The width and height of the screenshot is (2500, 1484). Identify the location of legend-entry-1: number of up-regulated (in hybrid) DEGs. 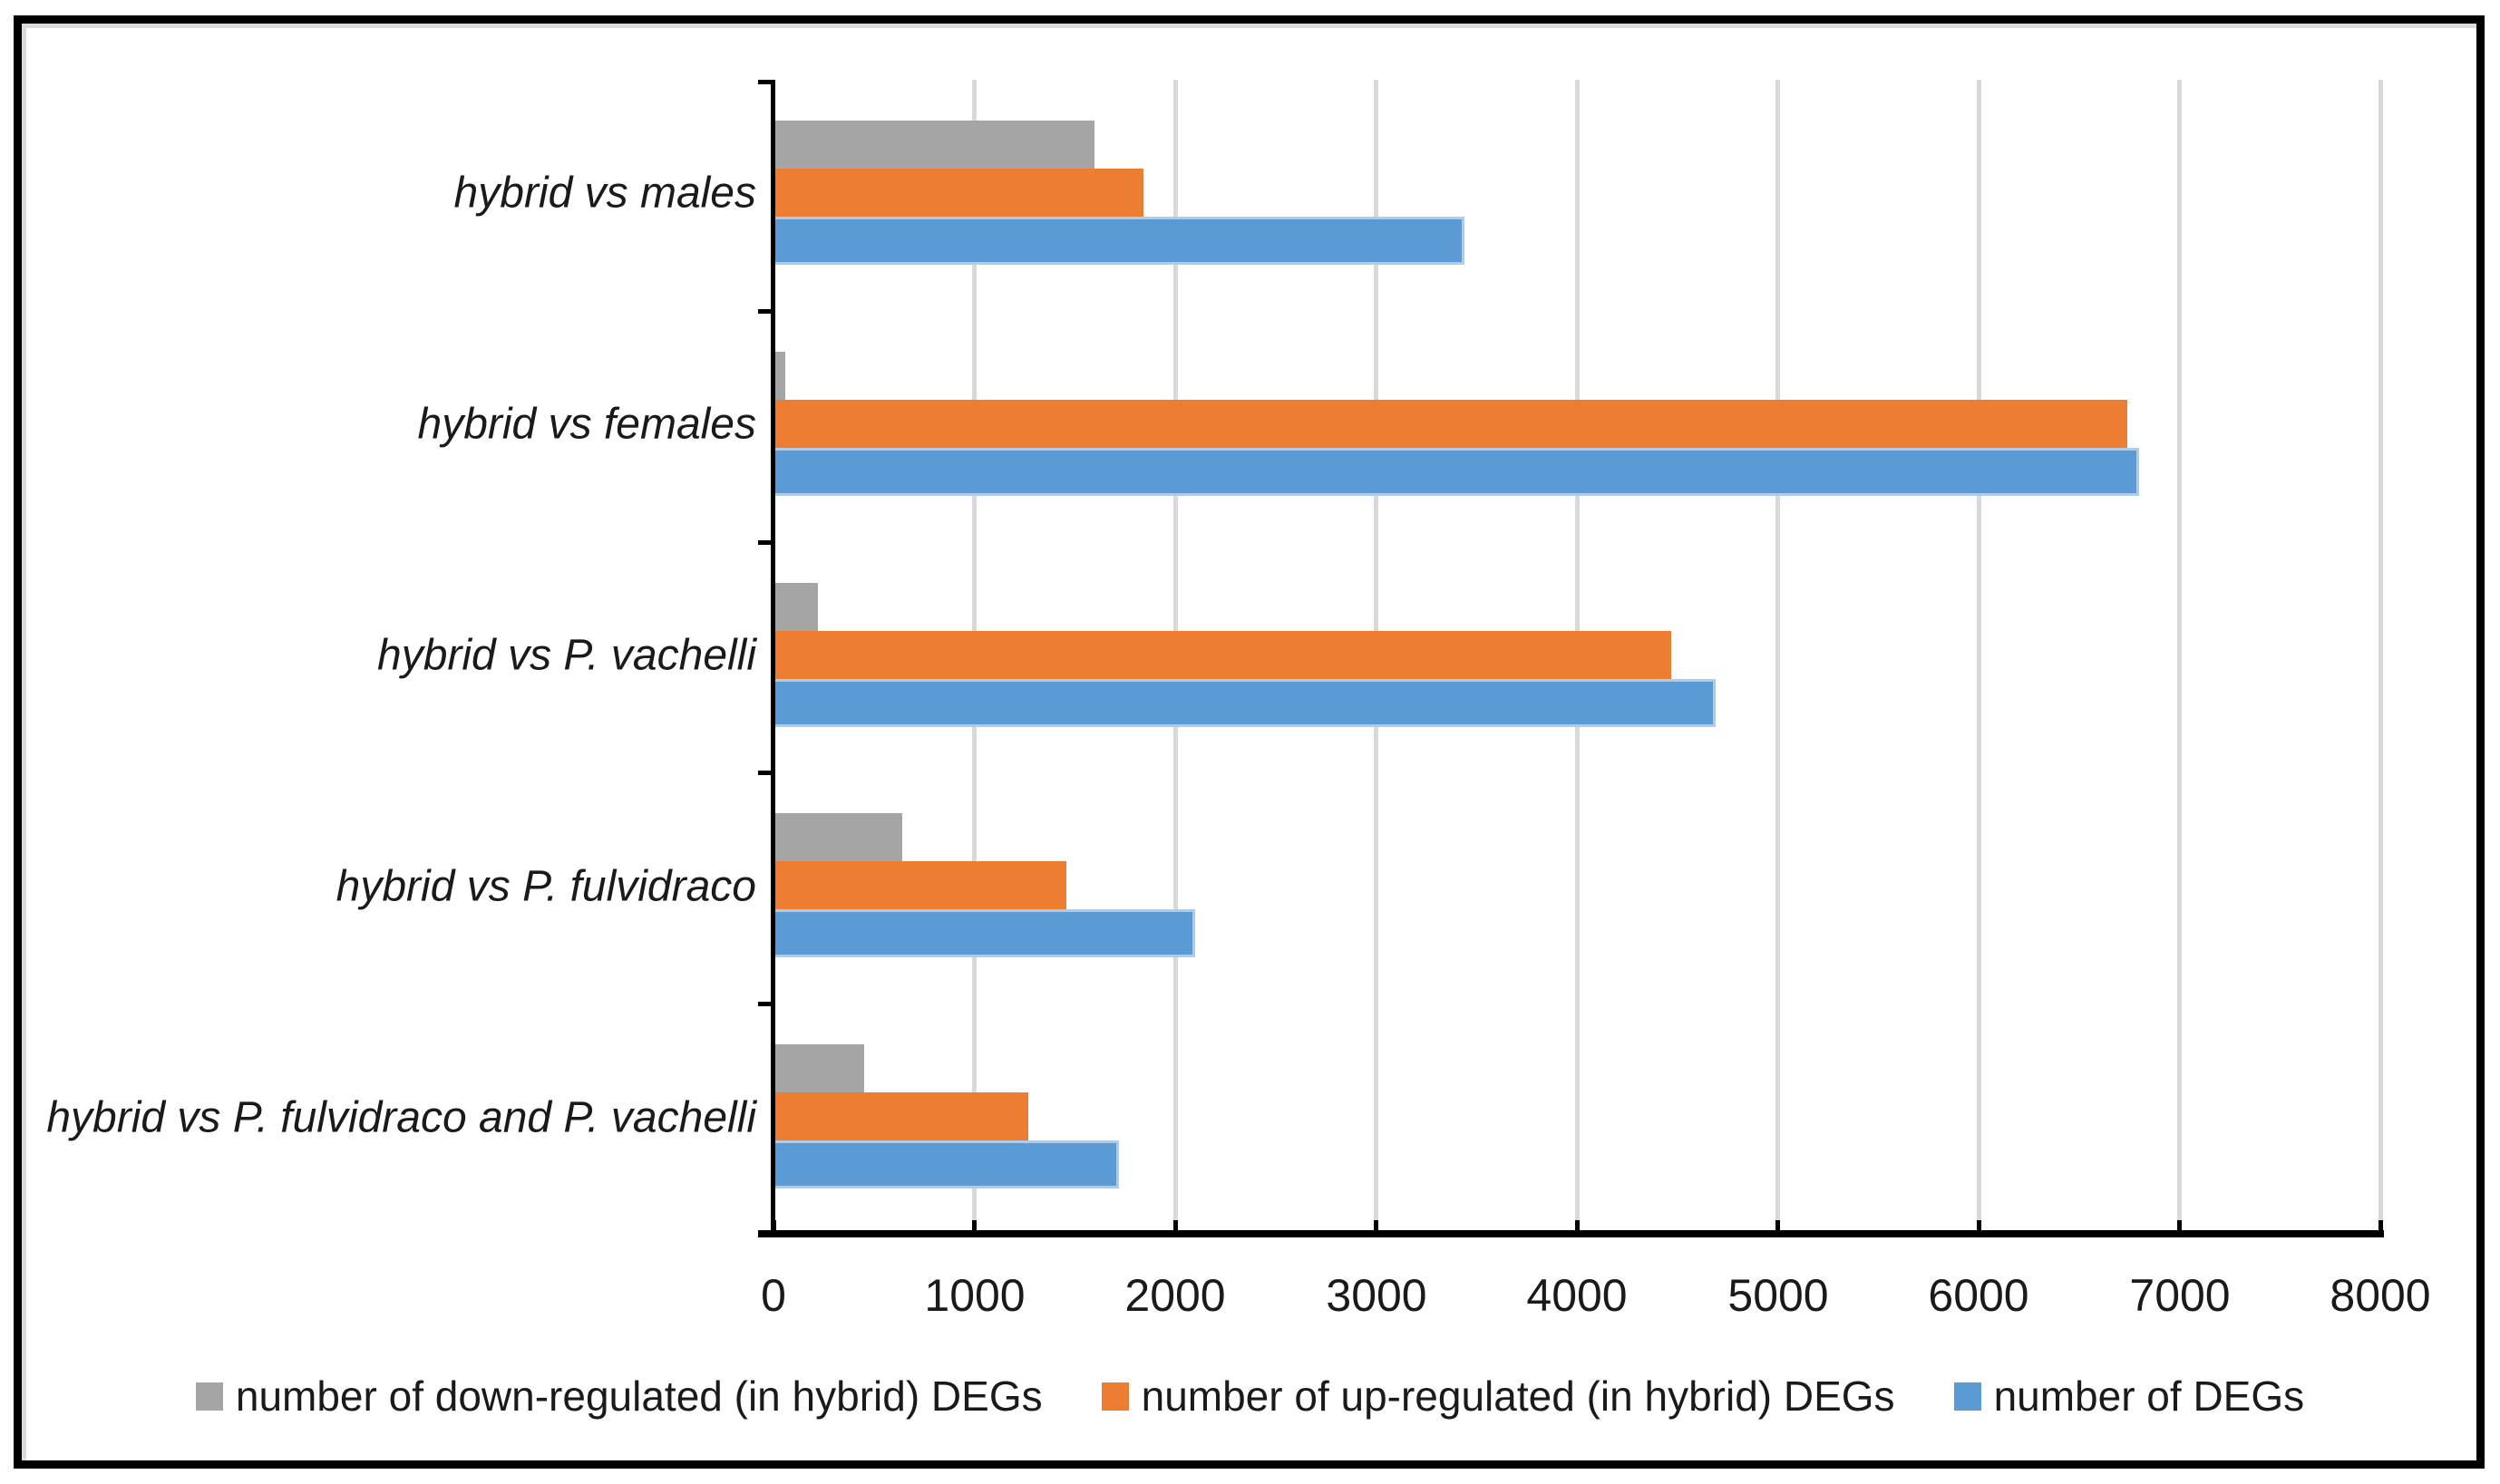
(1498, 1396).